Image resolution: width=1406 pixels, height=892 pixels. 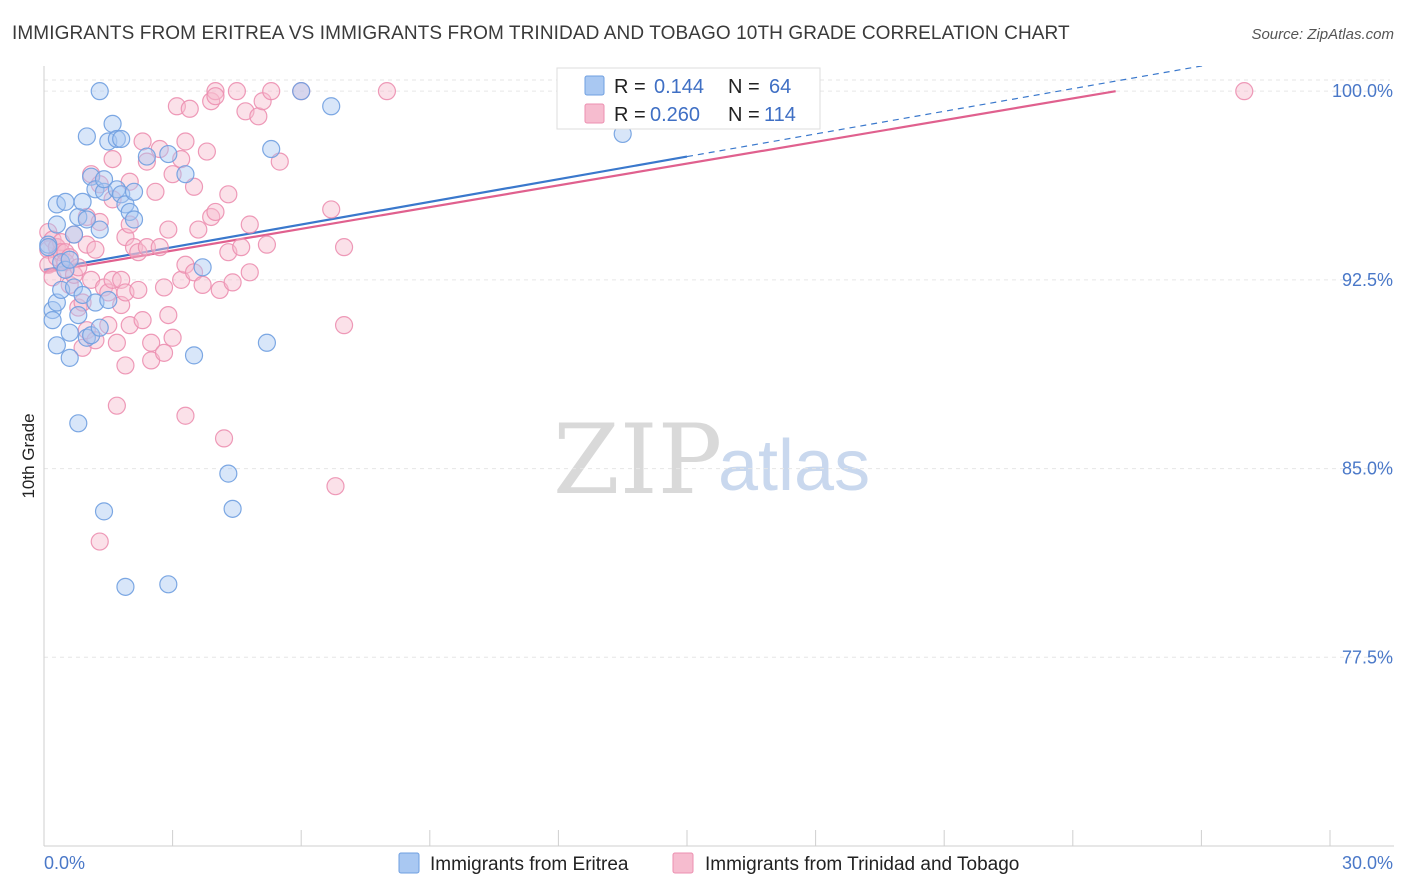 I want to click on legend-r-value-trinidad: 0.260, so click(x=675, y=115).